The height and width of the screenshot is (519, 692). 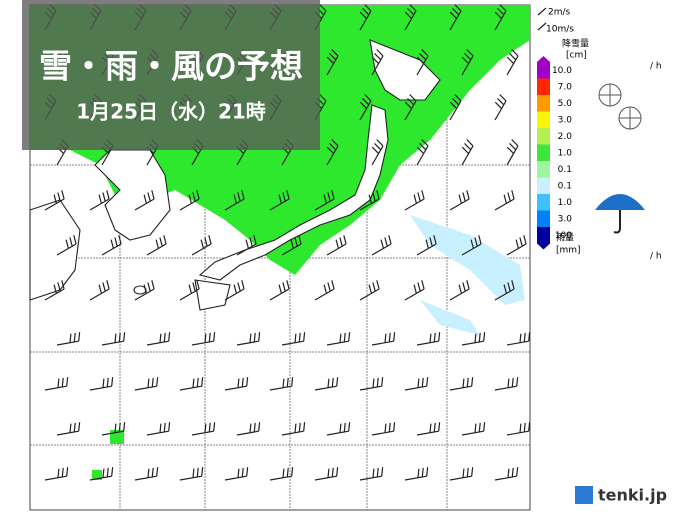 What do you see at coordinates (554, 153) in the screenshot?
I see `color-scale: 10.0 7.0 5.0 3.0 2.0 1.0 0.1 0.1 1.0 3.0 100` at bounding box center [554, 153].